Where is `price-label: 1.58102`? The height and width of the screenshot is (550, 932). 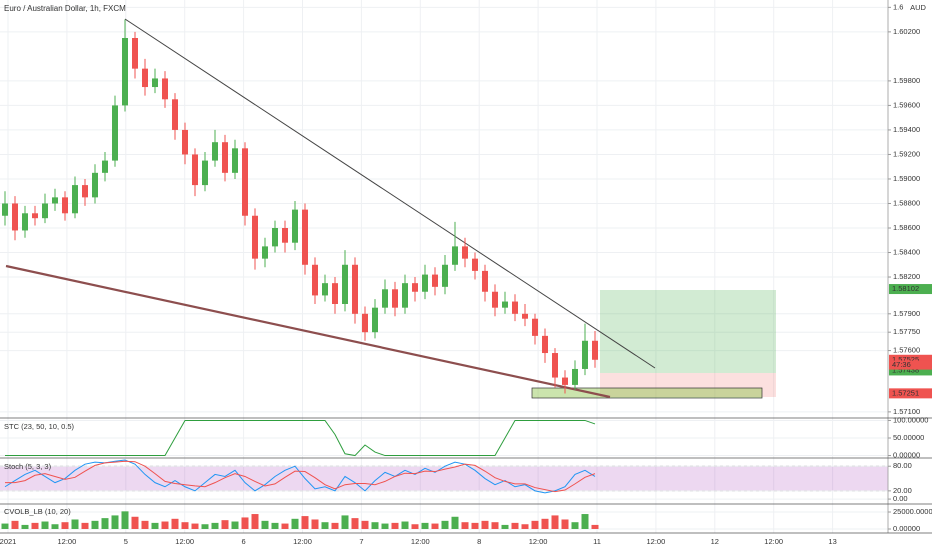
price-label: 1.58102 is located at coordinates (905, 288).